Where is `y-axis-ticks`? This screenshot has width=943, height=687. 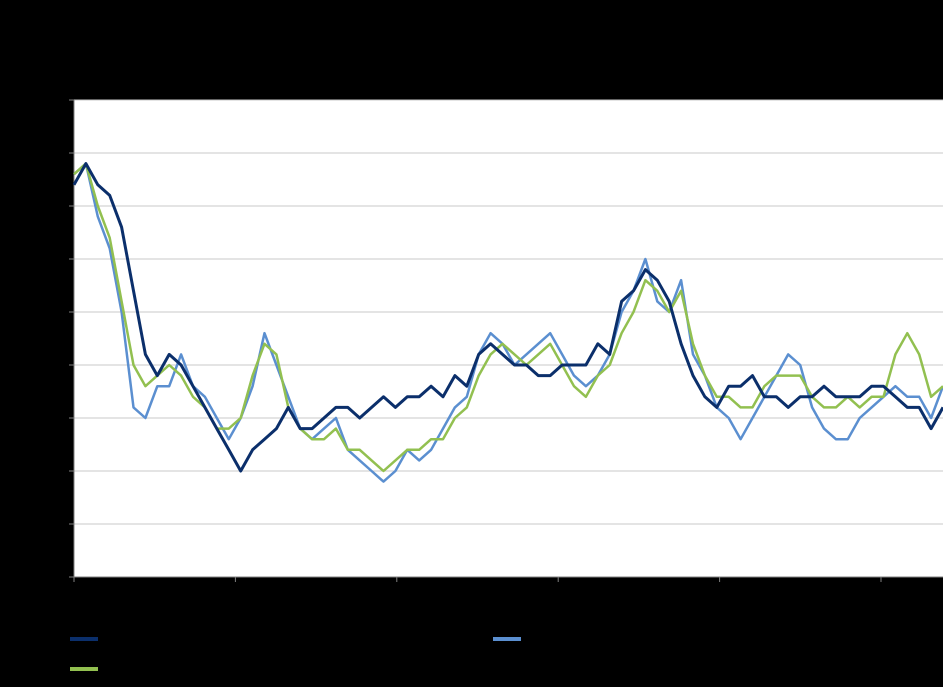 y-axis-ticks is located at coordinates (71, 338).